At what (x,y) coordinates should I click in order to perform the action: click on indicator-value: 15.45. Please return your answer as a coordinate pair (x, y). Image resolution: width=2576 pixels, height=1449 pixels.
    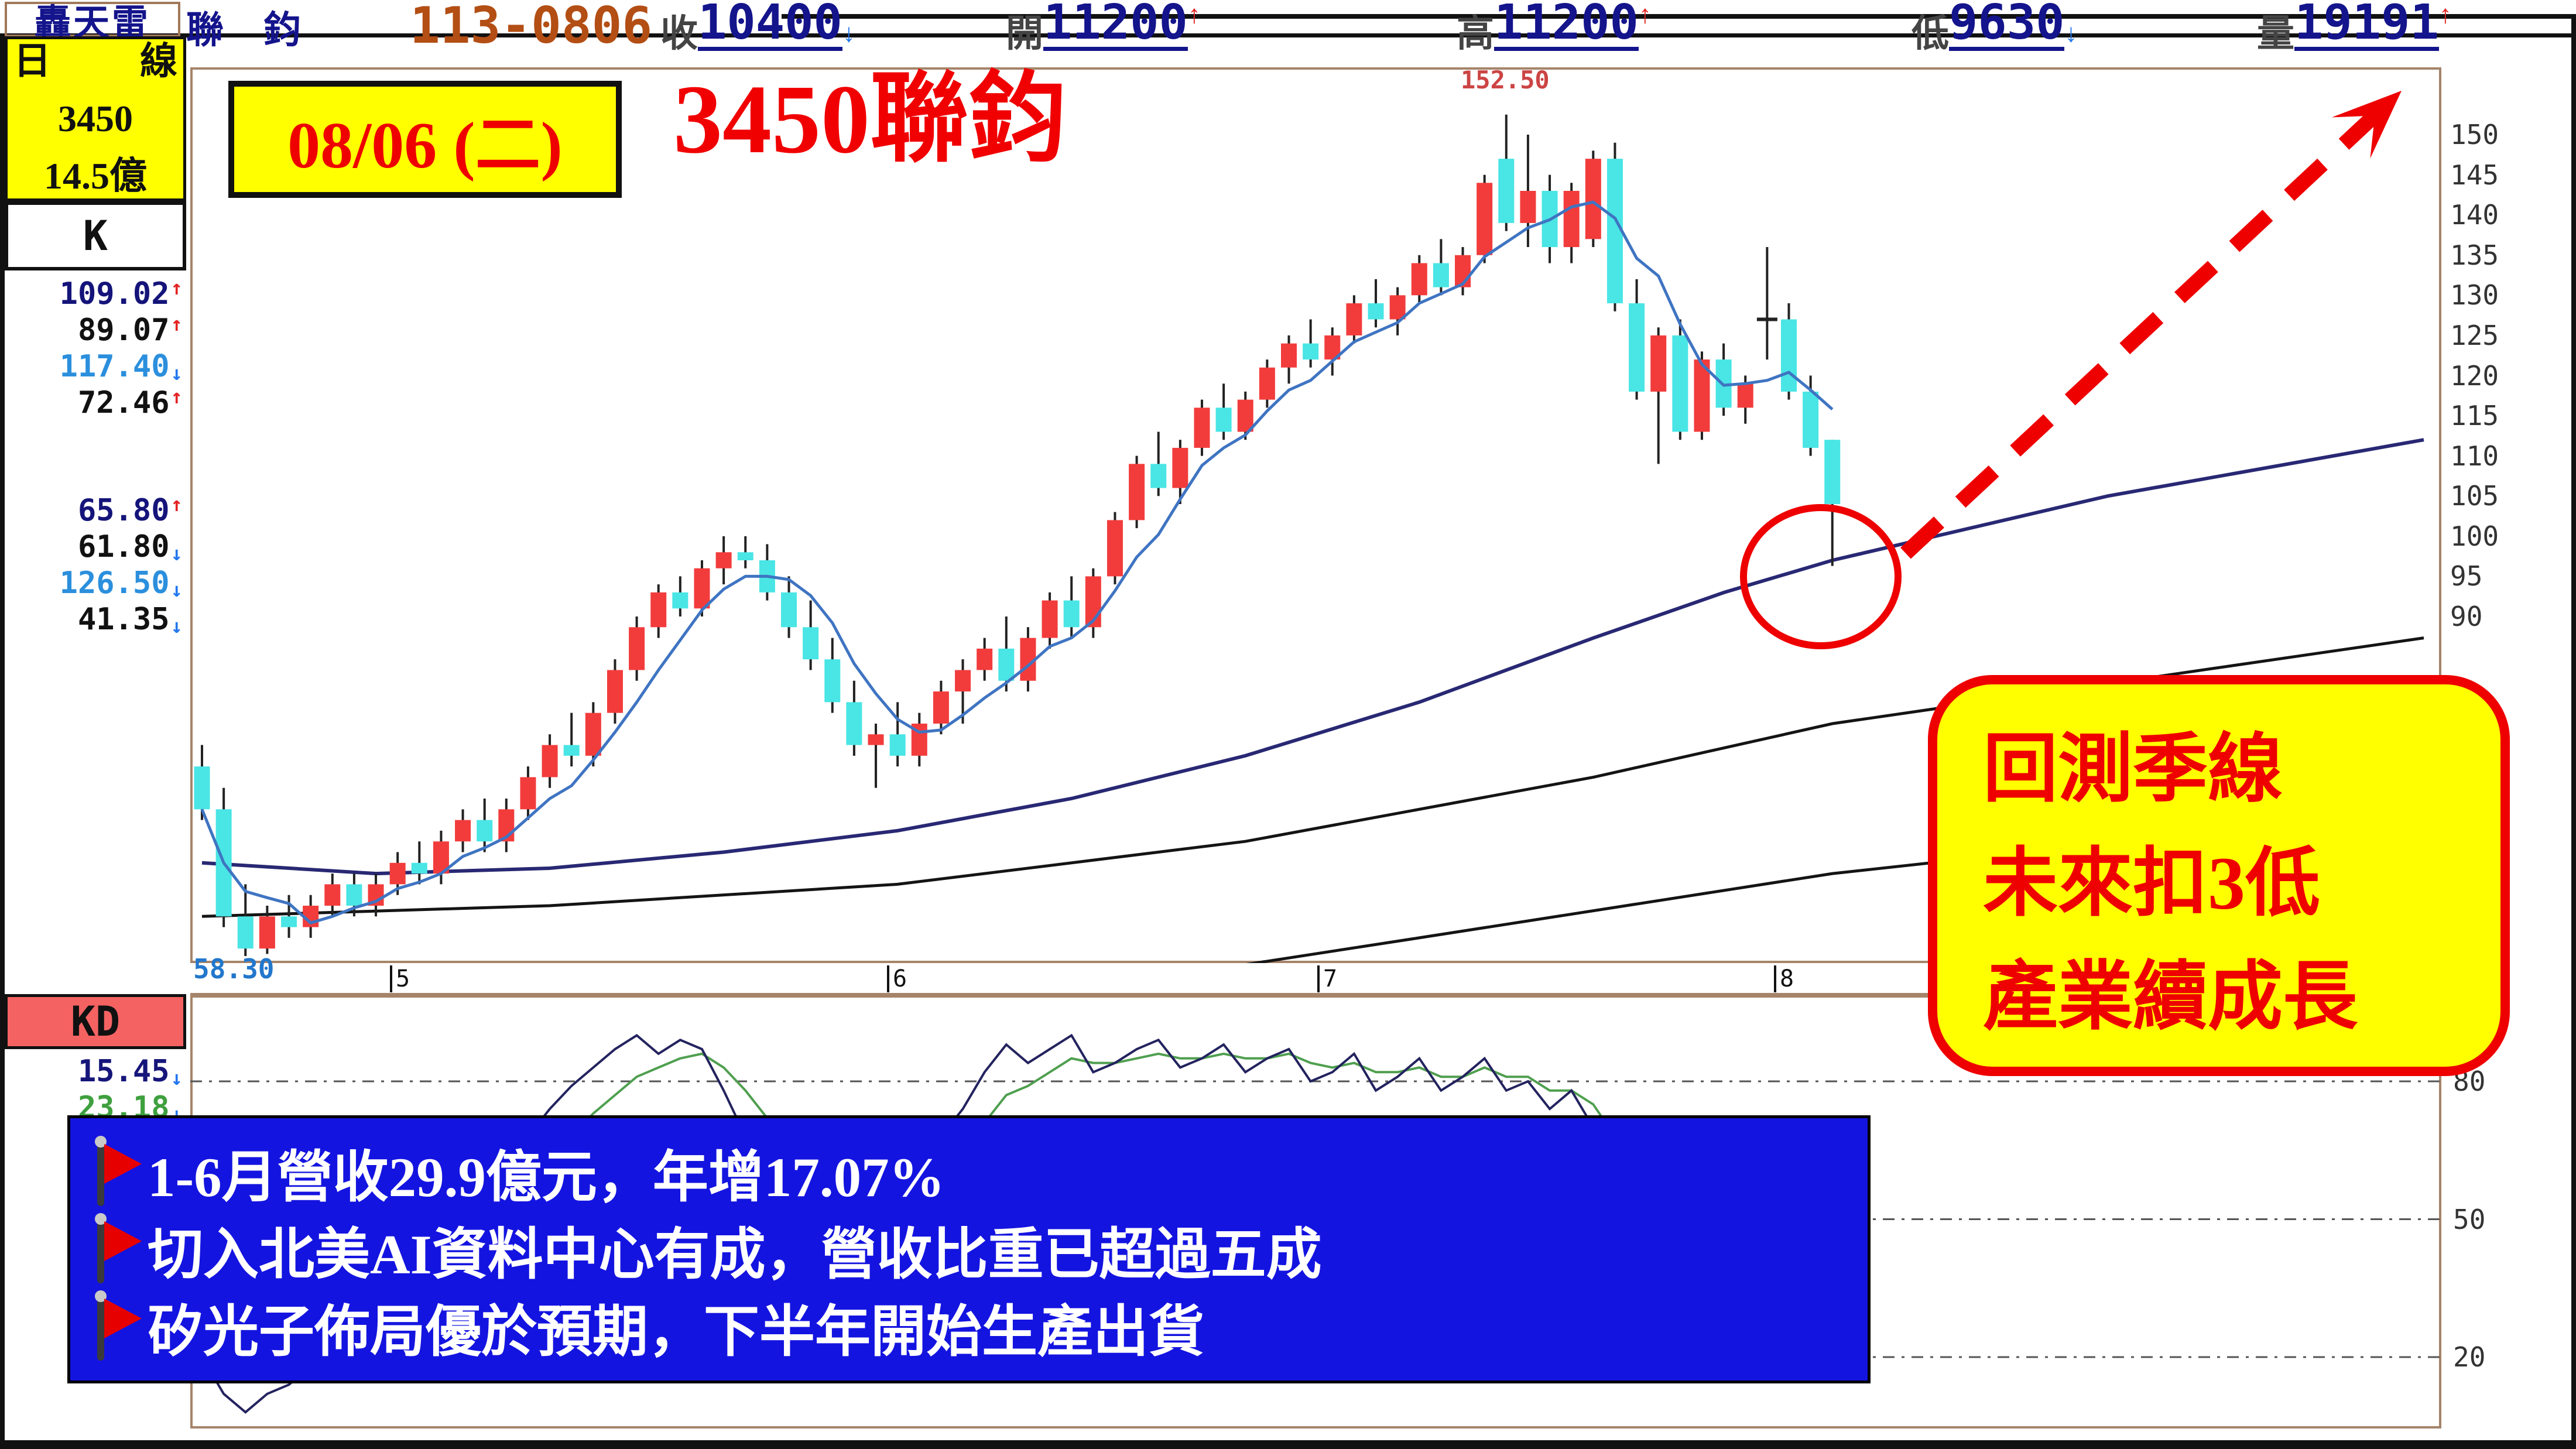
    Looking at the image, I should click on (123, 1071).